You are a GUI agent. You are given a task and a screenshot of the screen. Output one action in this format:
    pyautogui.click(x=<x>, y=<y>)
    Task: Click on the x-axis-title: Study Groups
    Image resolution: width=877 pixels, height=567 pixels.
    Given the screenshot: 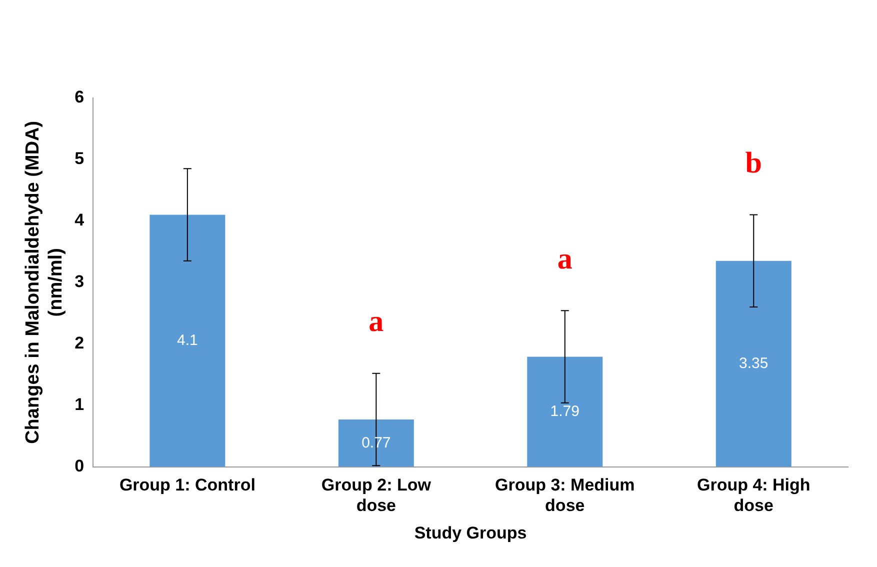 What is the action you would take?
    pyautogui.click(x=470, y=532)
    